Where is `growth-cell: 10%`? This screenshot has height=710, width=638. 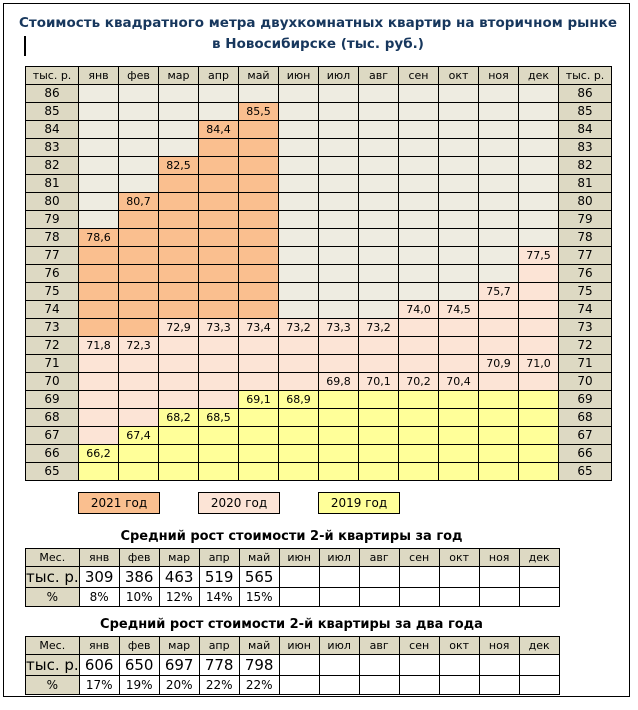 growth-cell: 10% is located at coordinates (139, 597).